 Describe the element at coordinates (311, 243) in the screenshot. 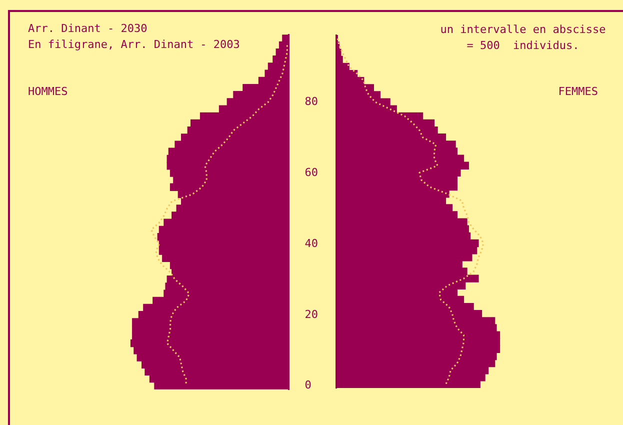

I see `y-tick-label: 40` at that location.